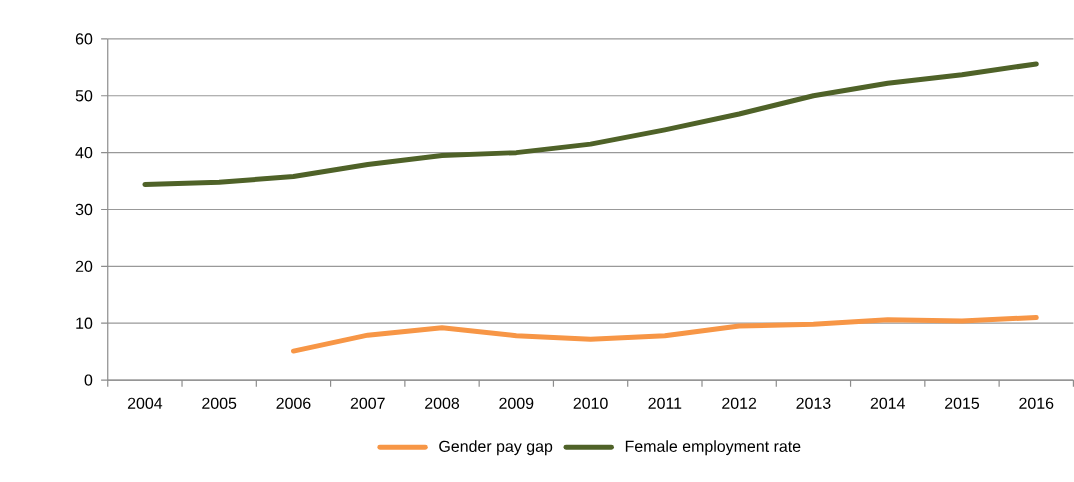  Describe the element at coordinates (84, 266) in the screenshot. I see `y-tick-label: 20` at that location.